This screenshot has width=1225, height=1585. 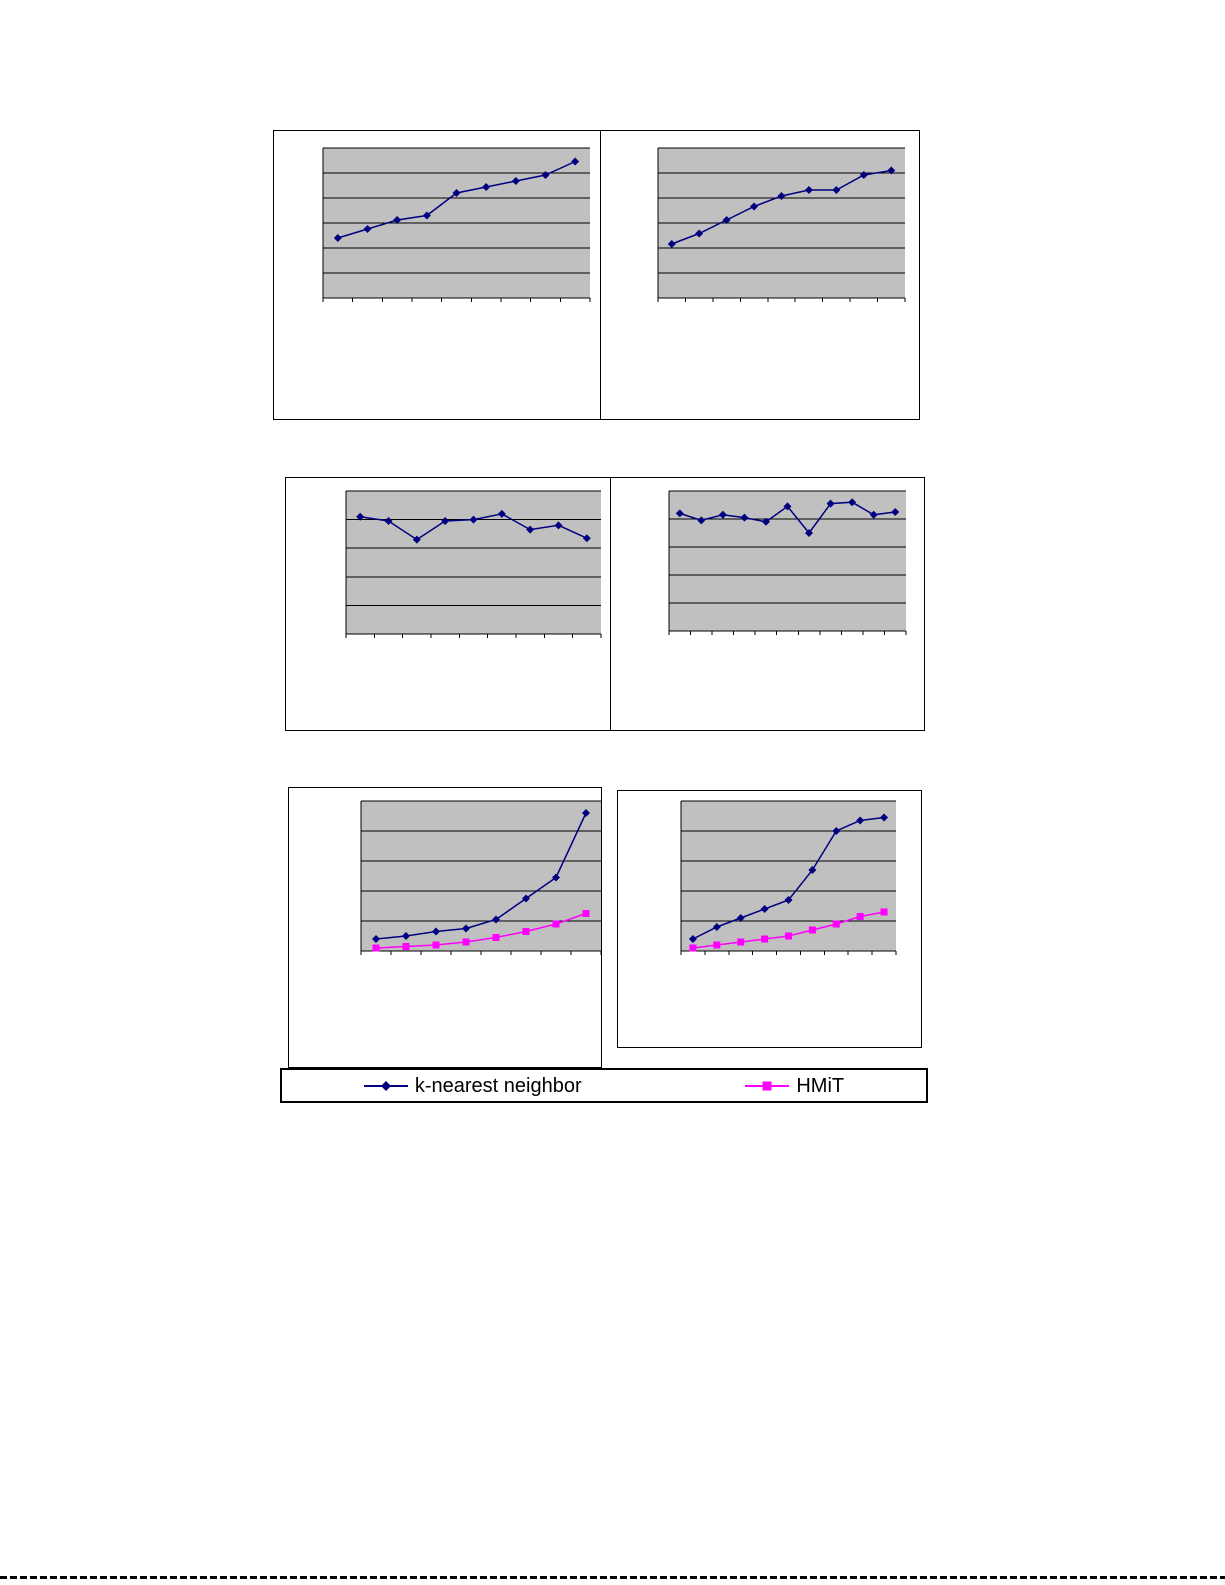 I want to click on chart-bottom-left, so click(x=481, y=877).